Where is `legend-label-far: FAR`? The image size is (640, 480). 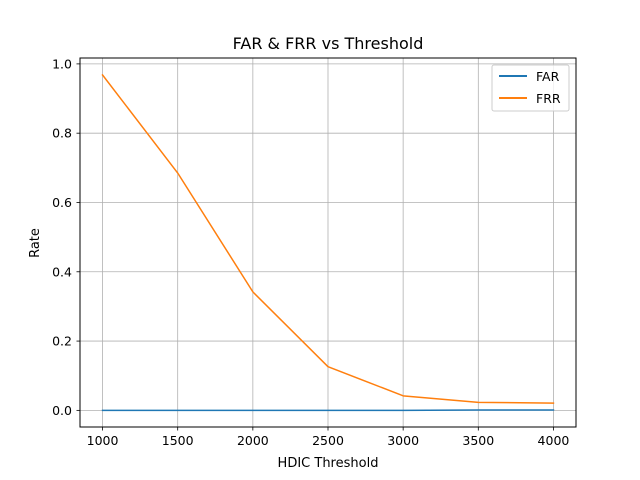 legend-label-far: FAR is located at coordinates (548, 76).